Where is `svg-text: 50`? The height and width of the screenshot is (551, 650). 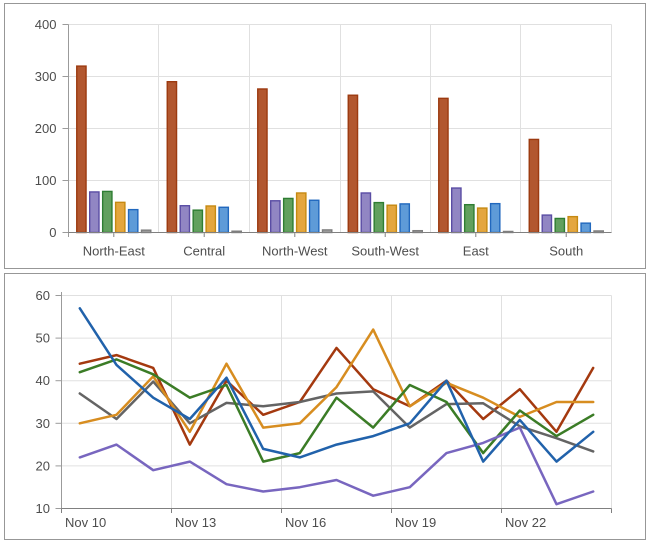 svg-text: 50 is located at coordinates (43, 338).